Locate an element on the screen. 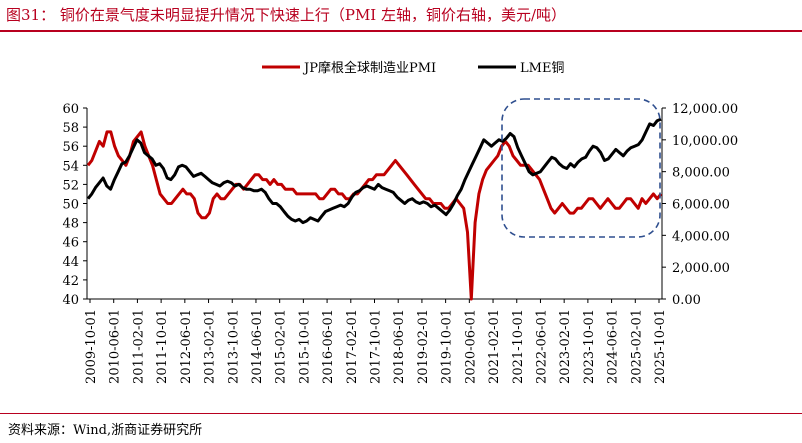 This screenshot has width=802, height=443. left-tick-label: 46 is located at coordinates (70, 243).